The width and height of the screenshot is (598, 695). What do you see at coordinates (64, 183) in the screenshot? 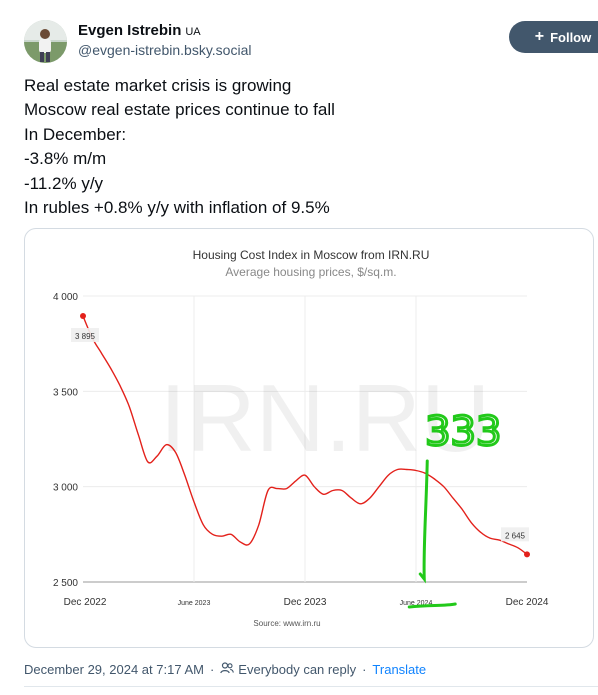
I see `post-text-line: -11.2% y/y` at bounding box center [64, 183].